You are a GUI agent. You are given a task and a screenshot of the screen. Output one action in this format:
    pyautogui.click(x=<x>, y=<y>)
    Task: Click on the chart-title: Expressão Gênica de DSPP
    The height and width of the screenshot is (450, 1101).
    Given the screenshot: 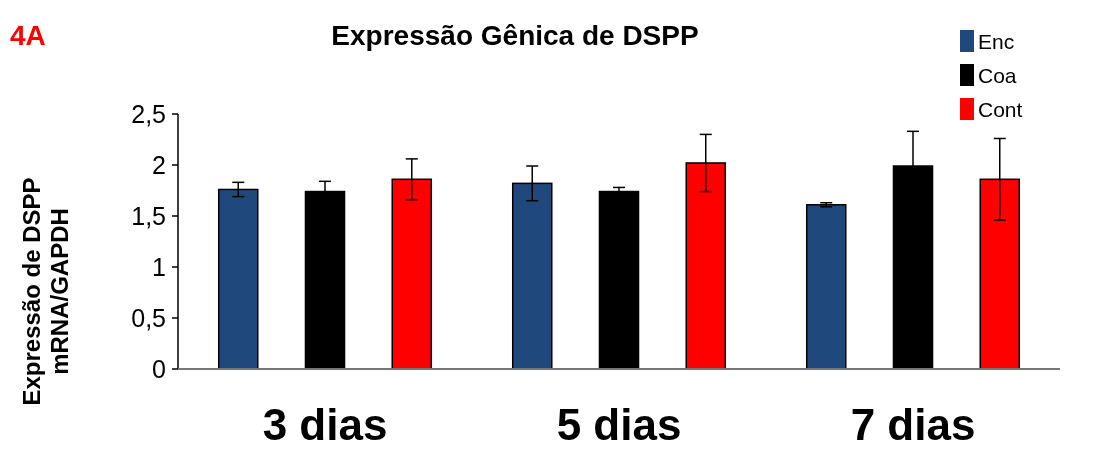 What is the action you would take?
    pyautogui.click(x=515, y=35)
    